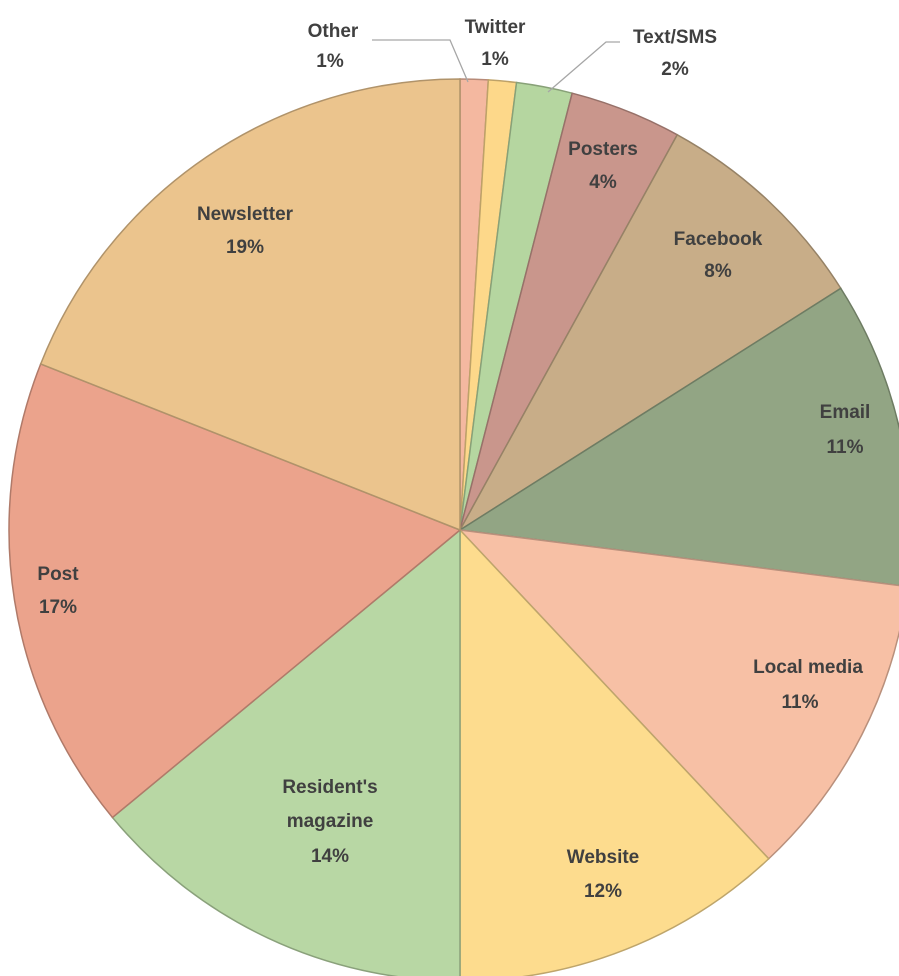 Image resolution: width=899 pixels, height=976 pixels. I want to click on slice-label: Website, so click(603, 857).